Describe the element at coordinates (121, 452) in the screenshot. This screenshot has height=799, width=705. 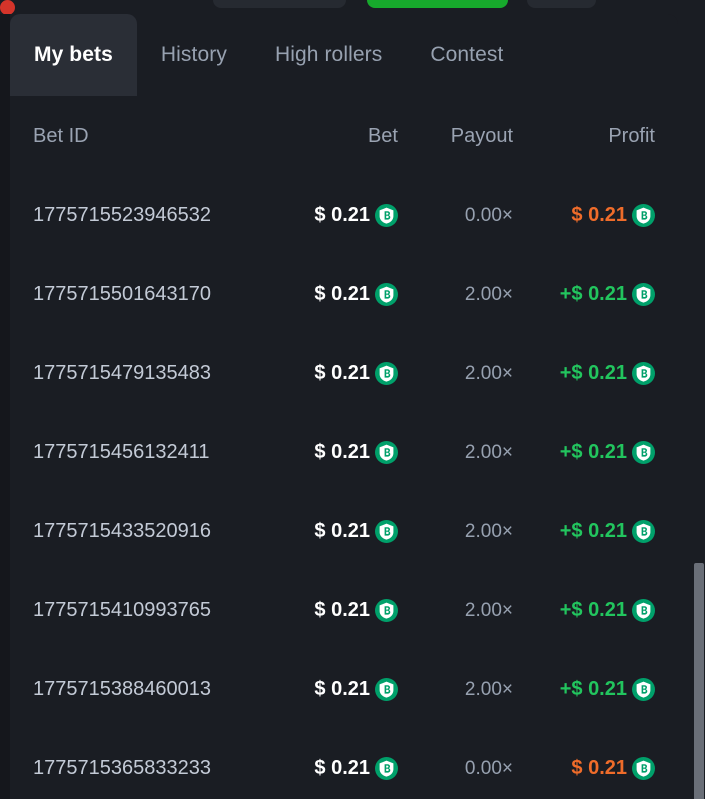
I see `cell-bet-id: 1775715456132411` at that location.